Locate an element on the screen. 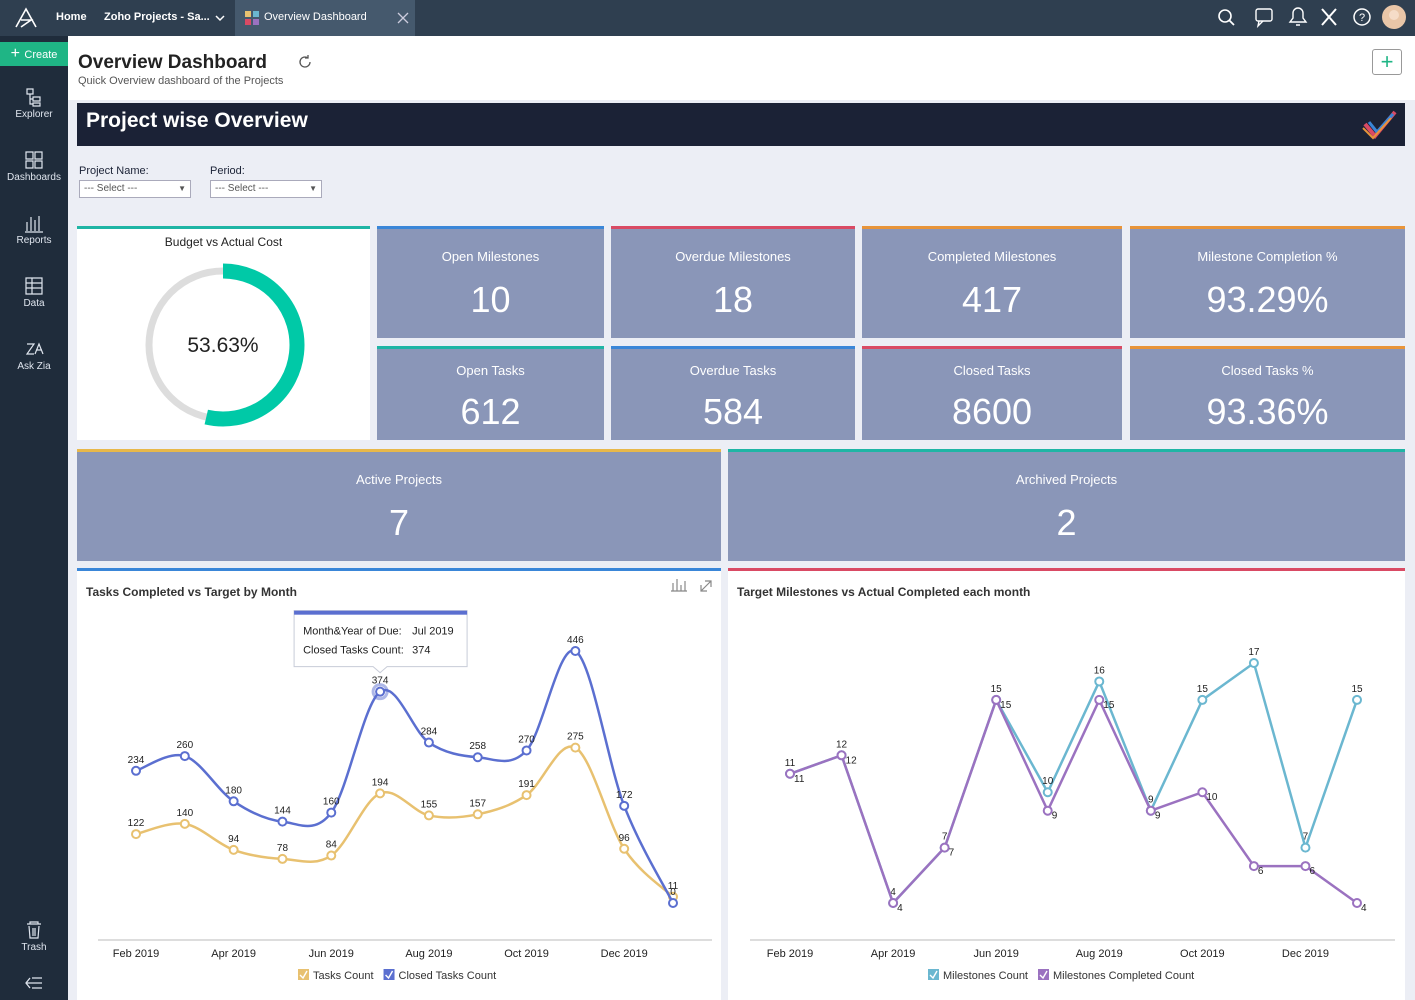  kpi-card: Open Milestones 10 is located at coordinates (490, 282).